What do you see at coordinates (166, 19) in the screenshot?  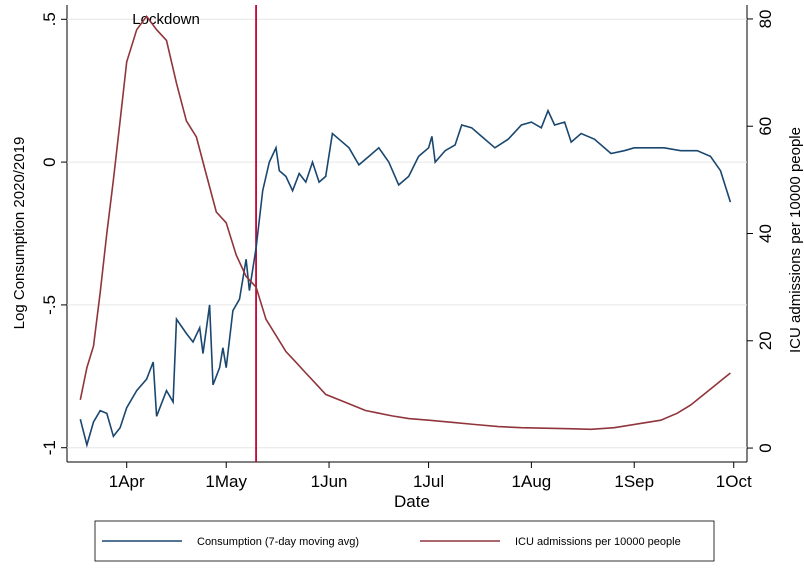 I see `annotation: Lockdown` at bounding box center [166, 19].